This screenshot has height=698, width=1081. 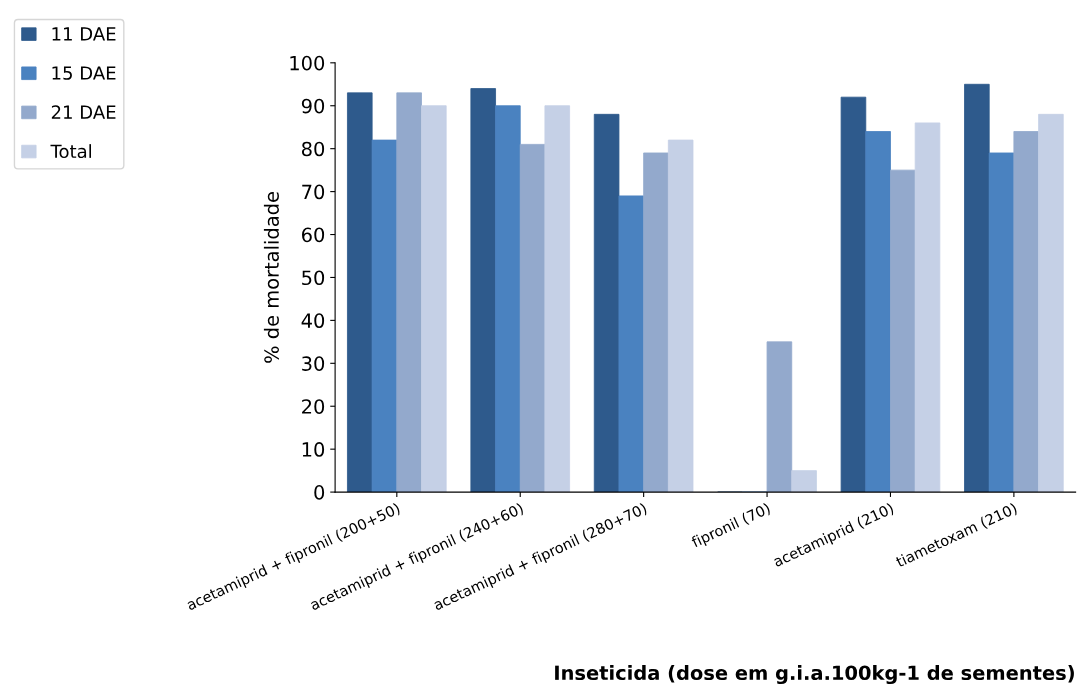 What do you see at coordinates (84, 34) in the screenshot?
I see `legend-label: 11 DAE` at bounding box center [84, 34].